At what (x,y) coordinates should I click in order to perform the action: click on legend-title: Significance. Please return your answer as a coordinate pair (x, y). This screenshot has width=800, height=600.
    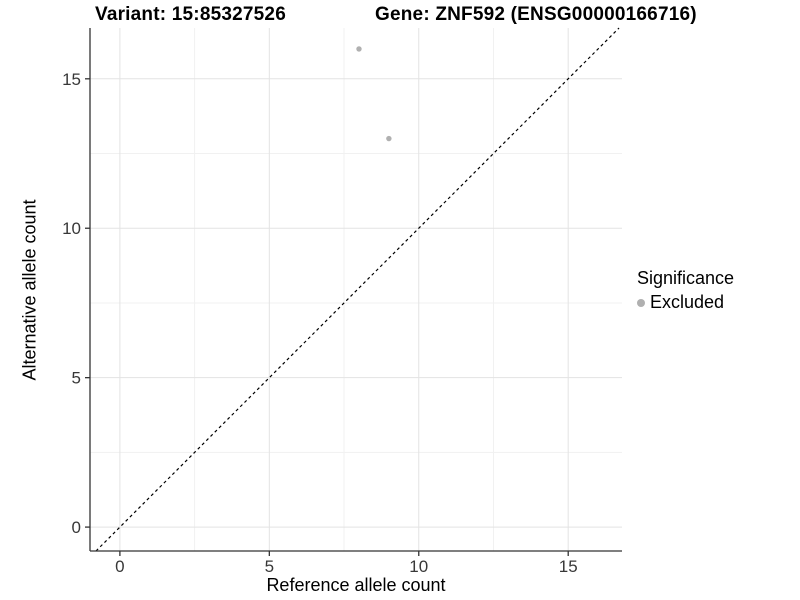
    Looking at the image, I should click on (686, 278).